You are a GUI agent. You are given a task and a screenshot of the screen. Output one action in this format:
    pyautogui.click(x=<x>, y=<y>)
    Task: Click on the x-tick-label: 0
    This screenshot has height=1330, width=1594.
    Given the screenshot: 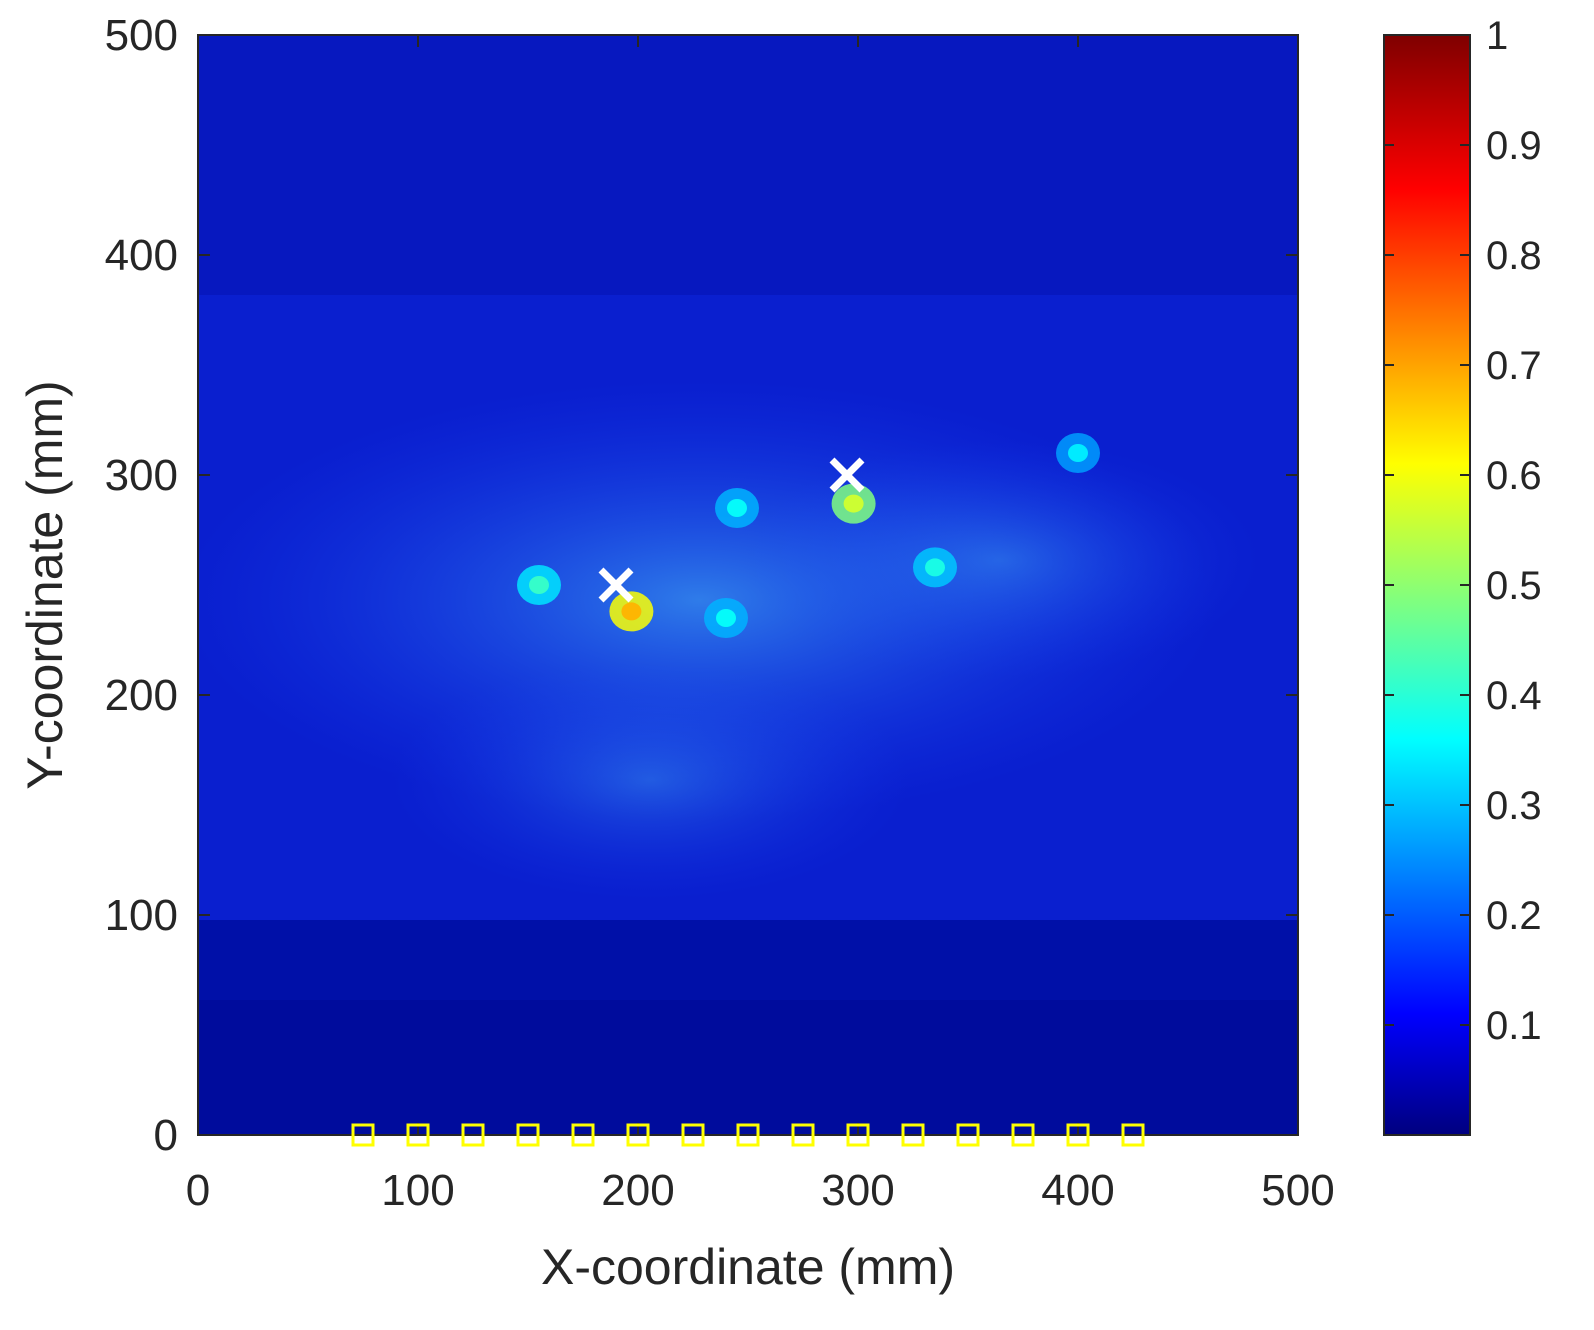 What is the action you would take?
    pyautogui.click(x=198, y=1190)
    